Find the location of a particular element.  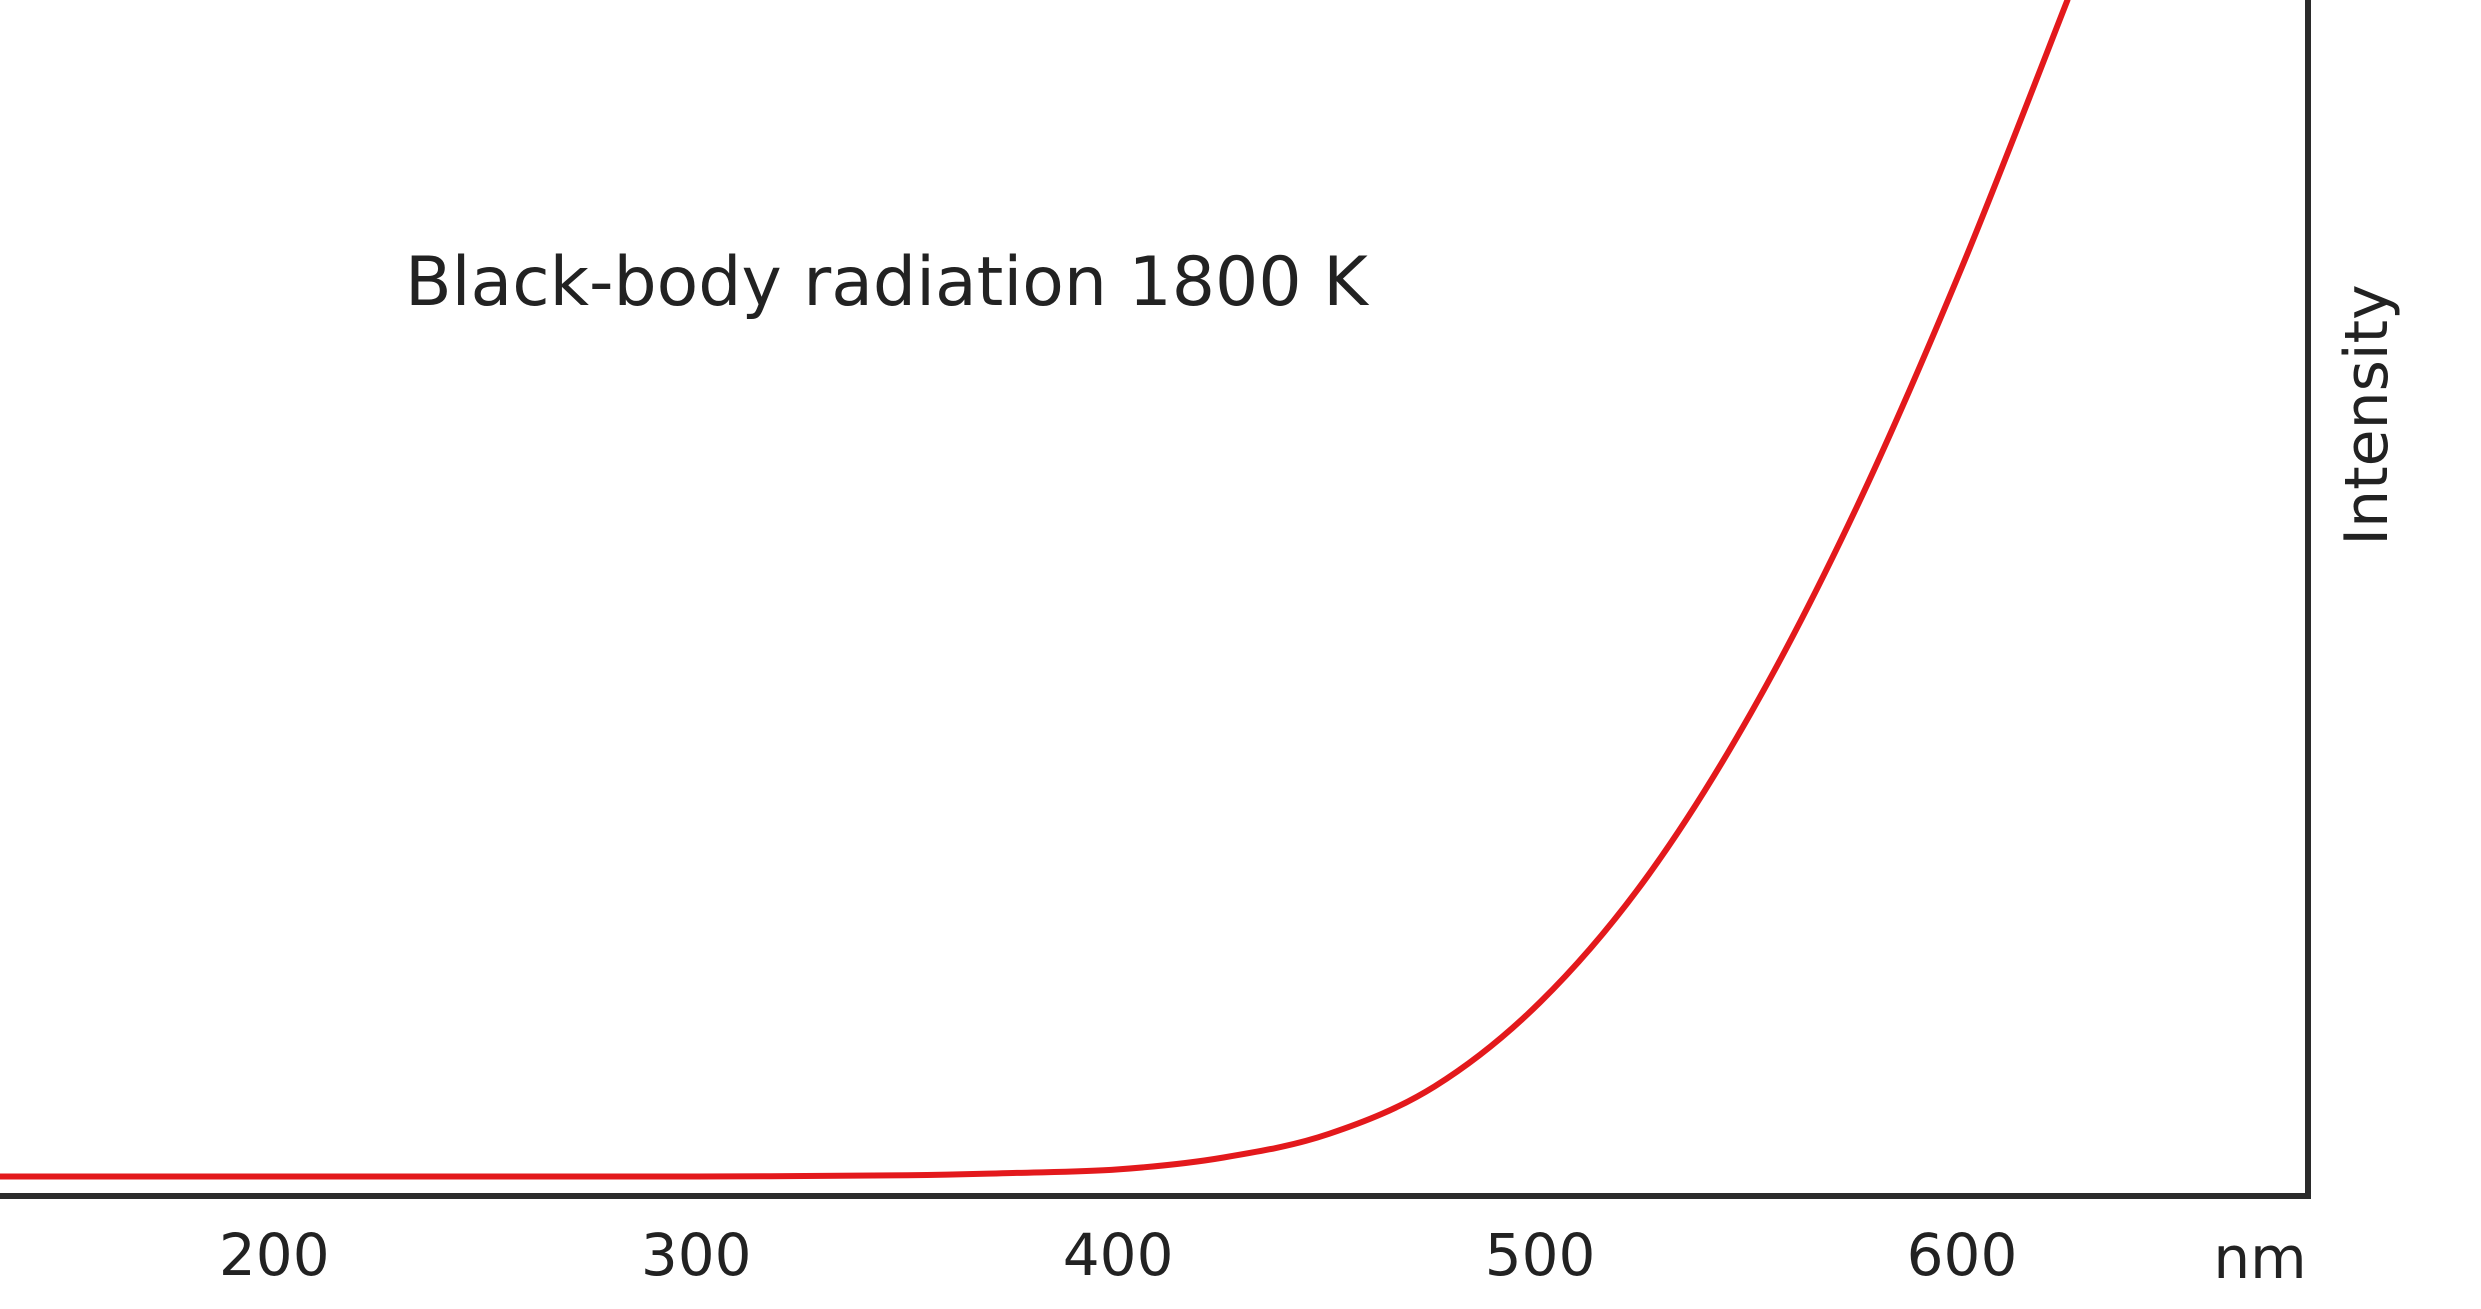

x-tick-label: 500 is located at coordinates (1540, 1255).